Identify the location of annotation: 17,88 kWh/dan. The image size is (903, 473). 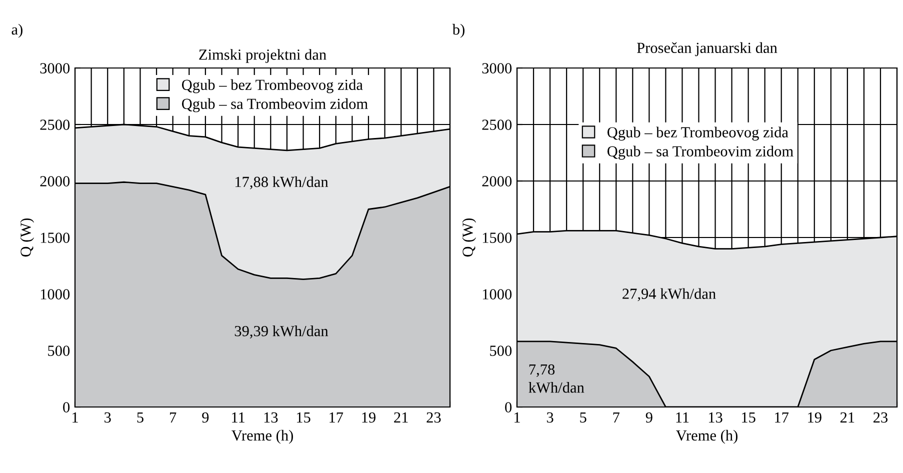
(281, 183).